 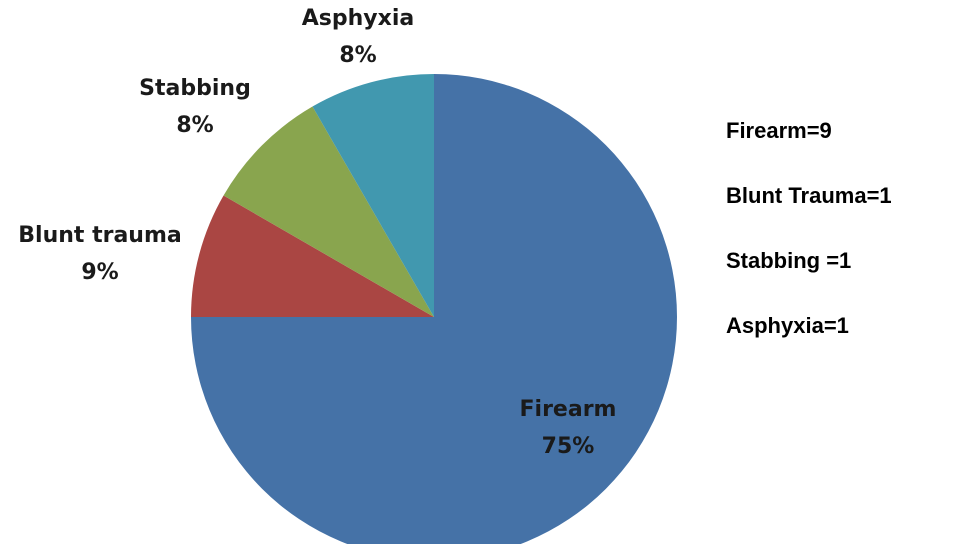 What do you see at coordinates (568, 409) in the screenshot?
I see `slice-label-firearm: Firearm` at bounding box center [568, 409].